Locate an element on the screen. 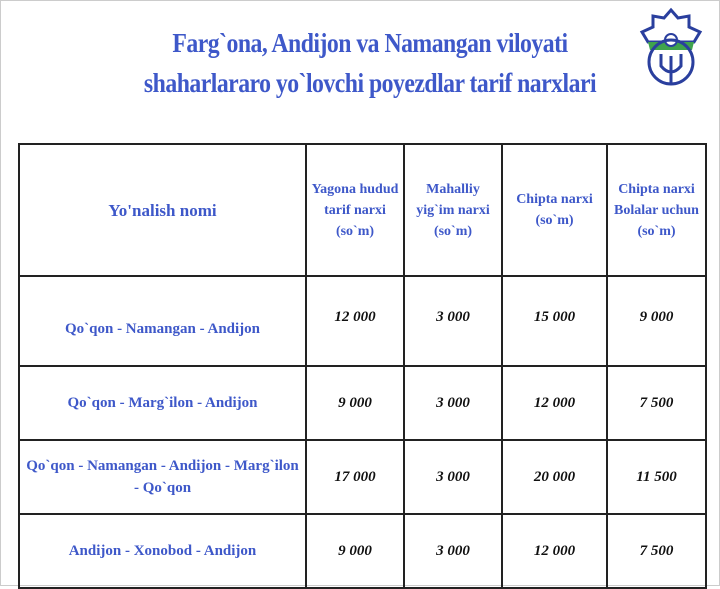  tariff-value: 12 000 is located at coordinates (355, 321).